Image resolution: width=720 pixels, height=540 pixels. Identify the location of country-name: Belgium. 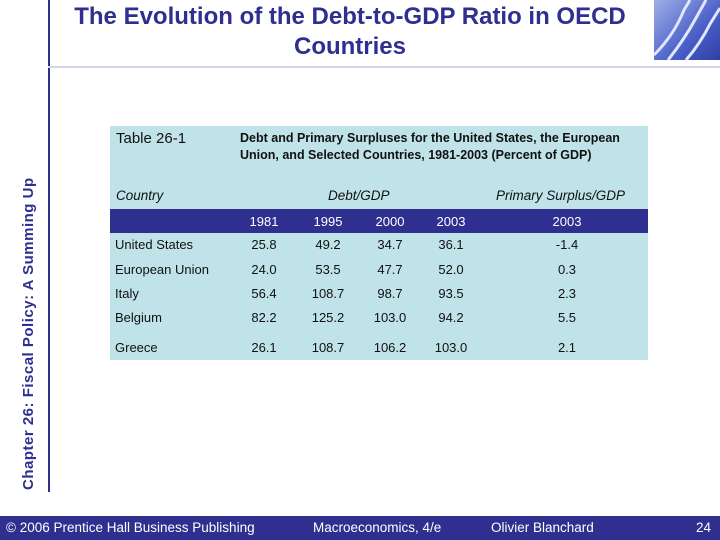
(138, 317).